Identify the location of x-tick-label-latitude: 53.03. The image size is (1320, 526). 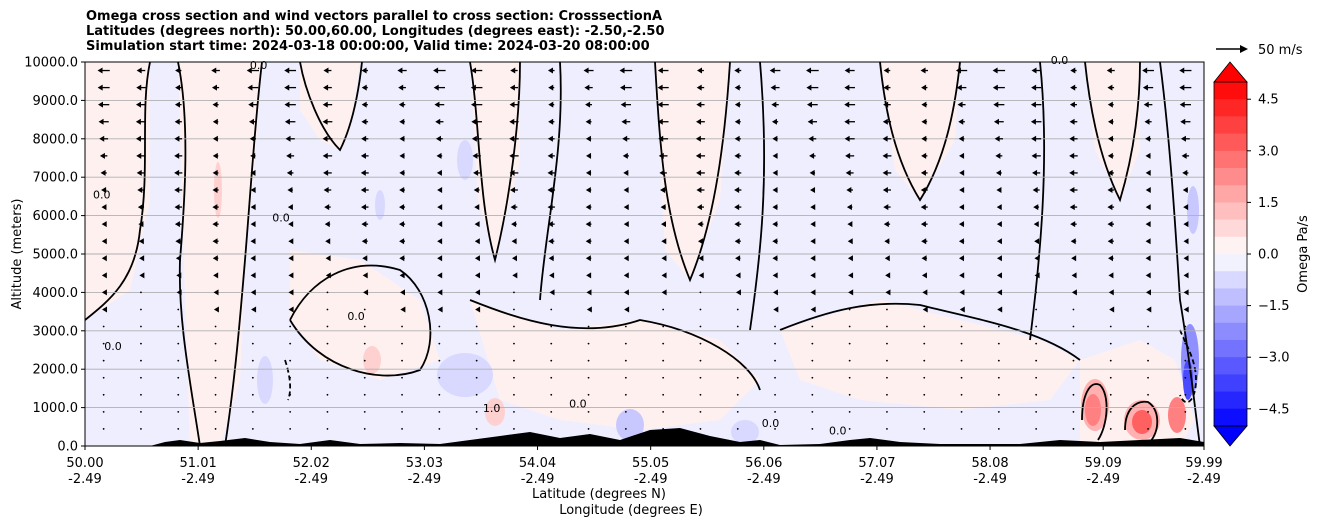
(424, 463).